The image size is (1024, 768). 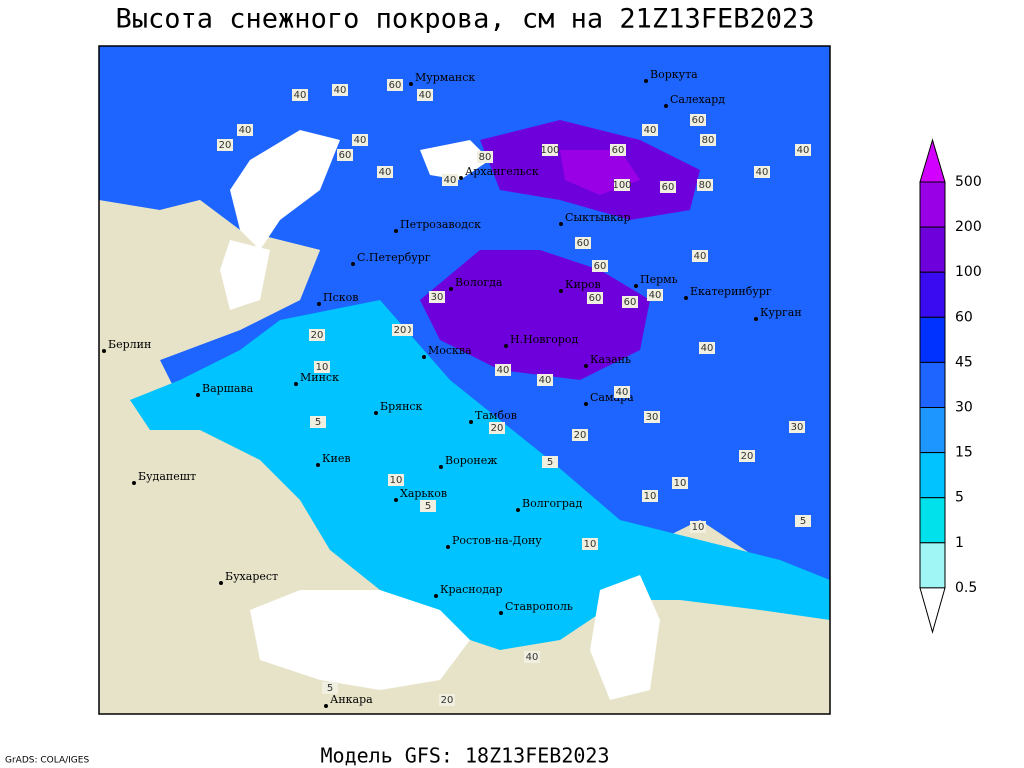 I want to click on city-name: Москва, so click(x=450, y=350).